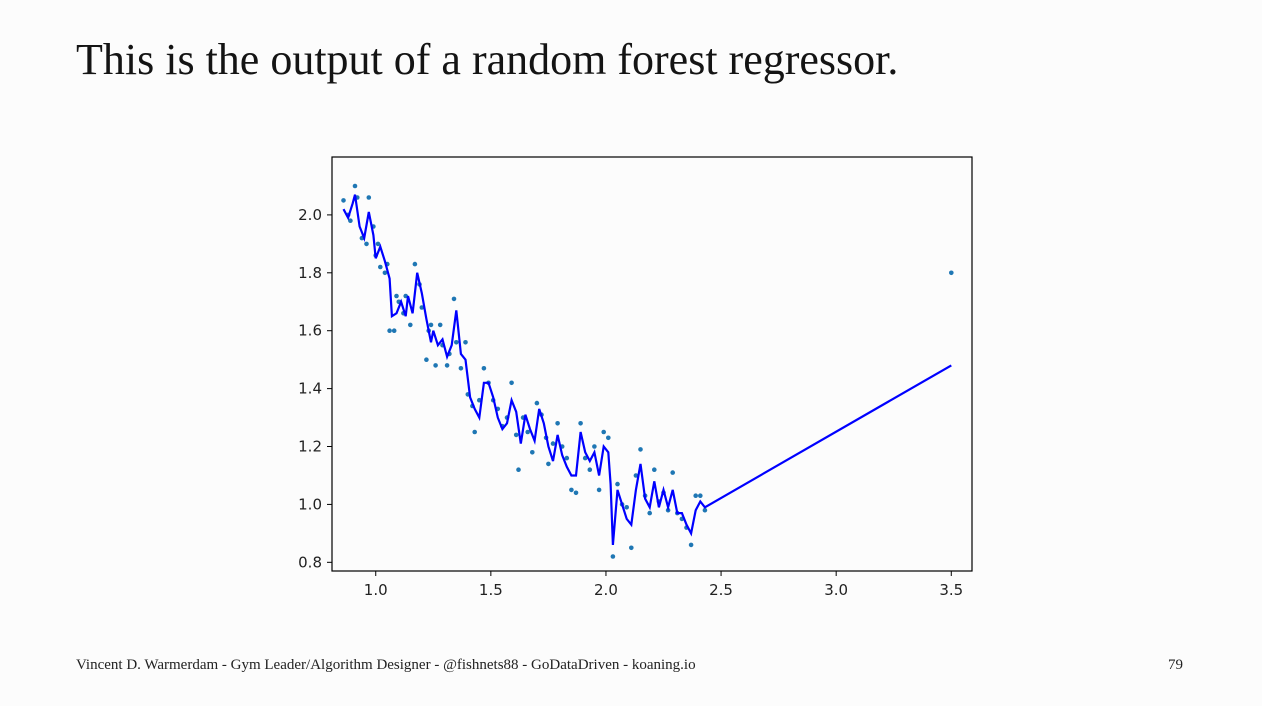 The image size is (1262, 706). Describe the element at coordinates (310, 447) in the screenshot. I see `y-tick-label: 1.2` at that location.